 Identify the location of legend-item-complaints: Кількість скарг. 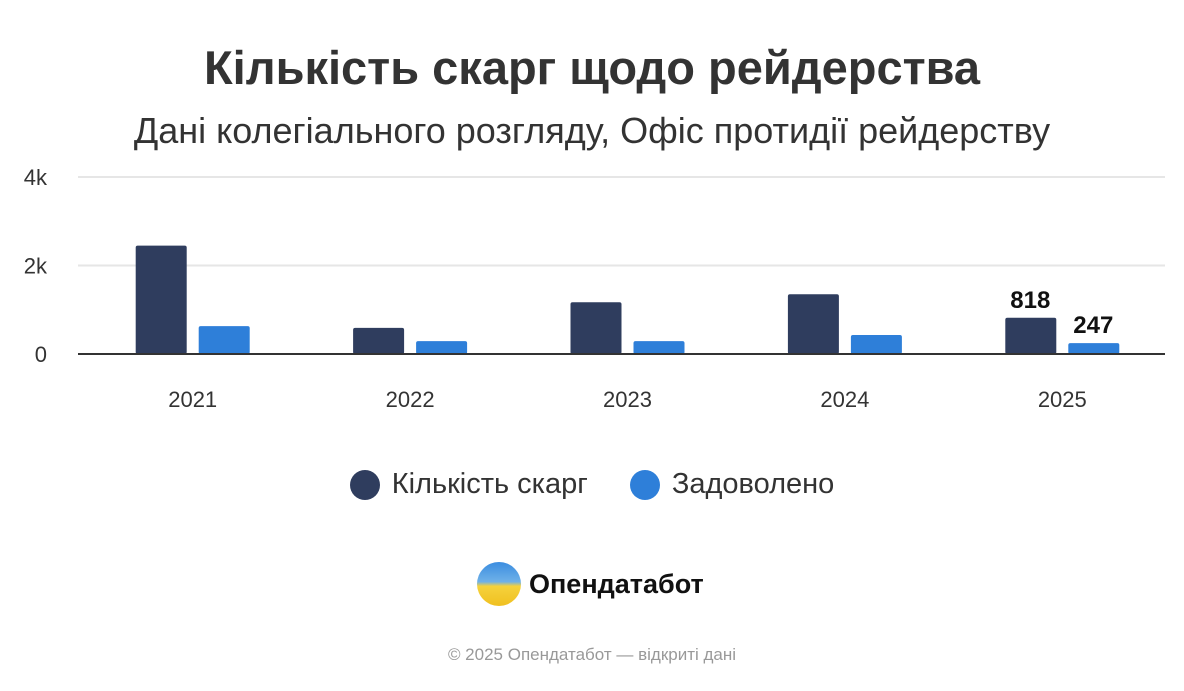
(468, 484).